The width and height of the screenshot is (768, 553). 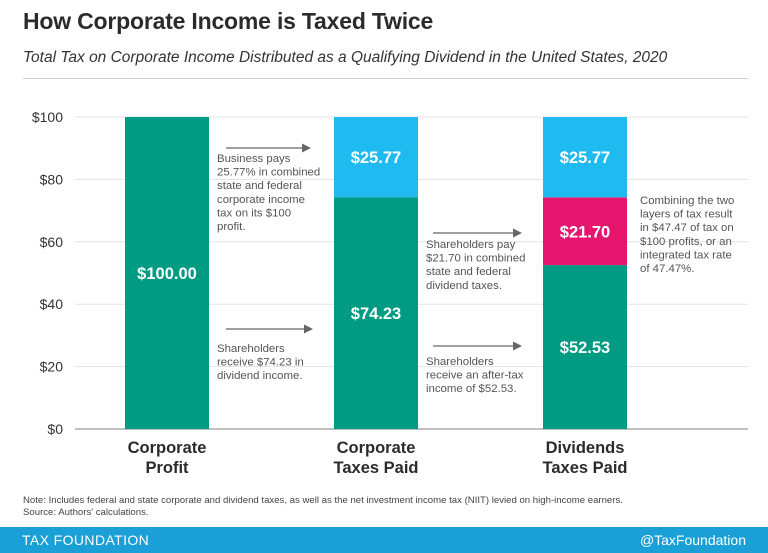 I want to click on bar-value-label: $52.53, so click(x=585, y=348).